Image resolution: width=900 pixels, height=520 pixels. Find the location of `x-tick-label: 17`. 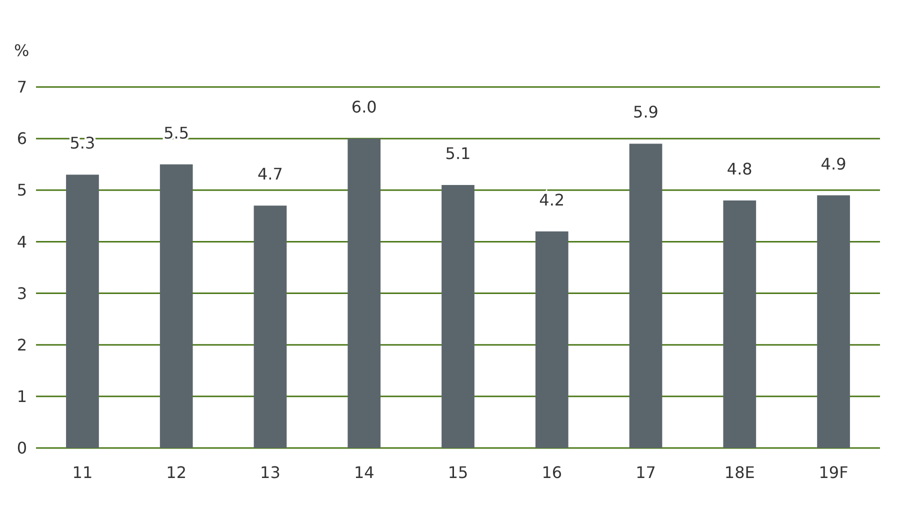

x-tick-label: 17 is located at coordinates (646, 472).